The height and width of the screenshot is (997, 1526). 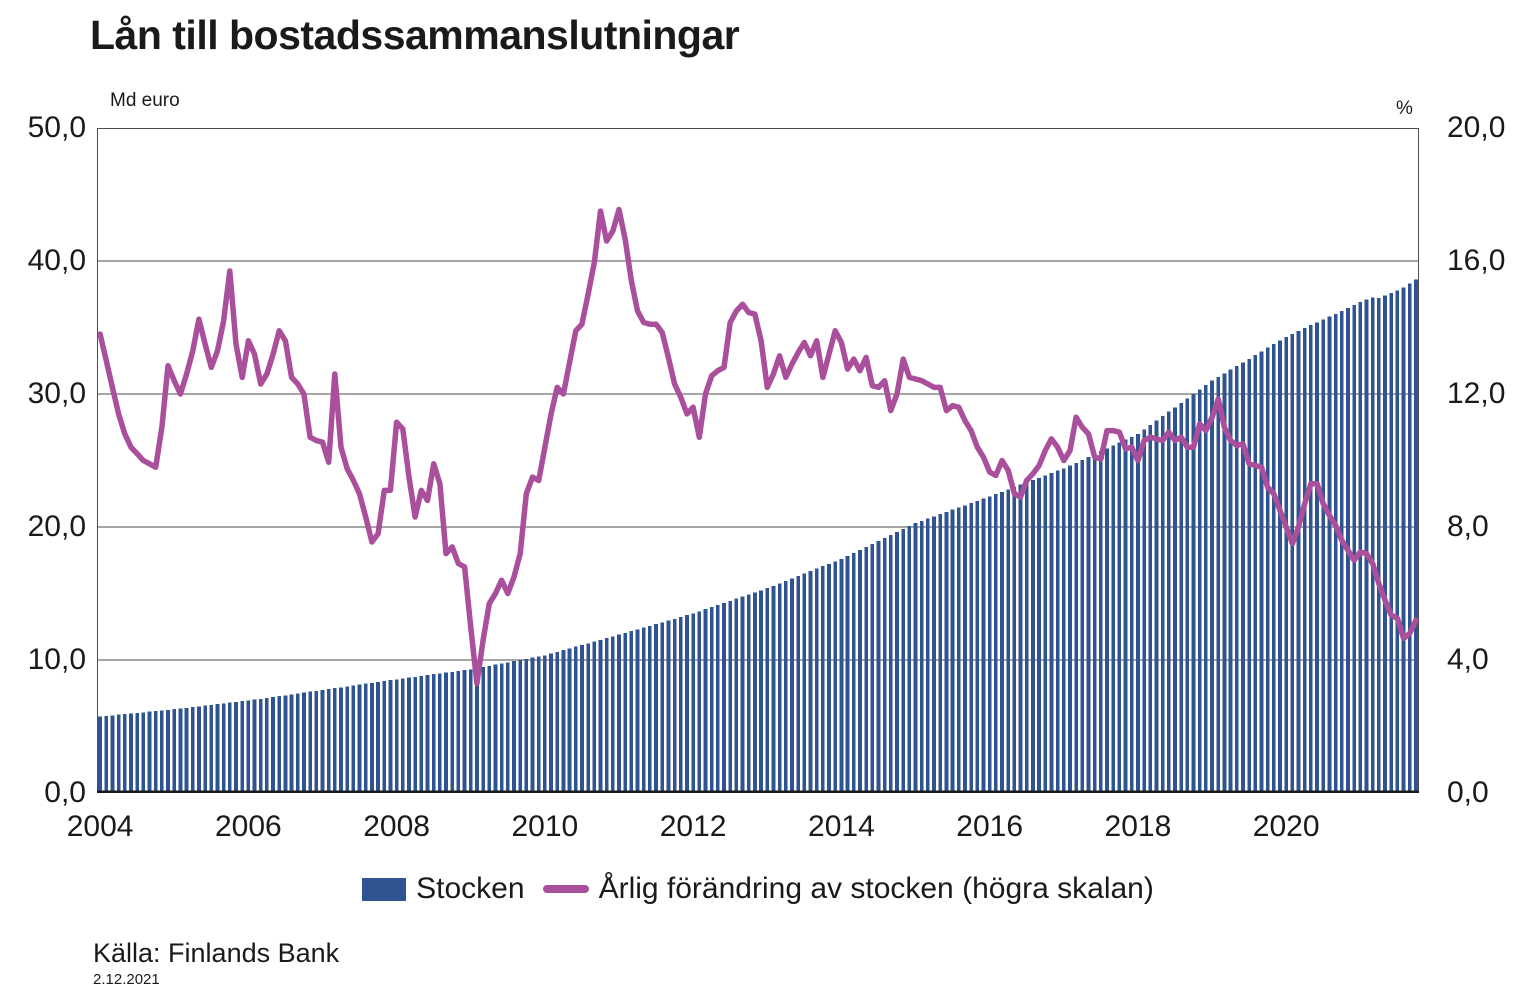 I want to click on line-series-swatch, so click(x=565, y=889).